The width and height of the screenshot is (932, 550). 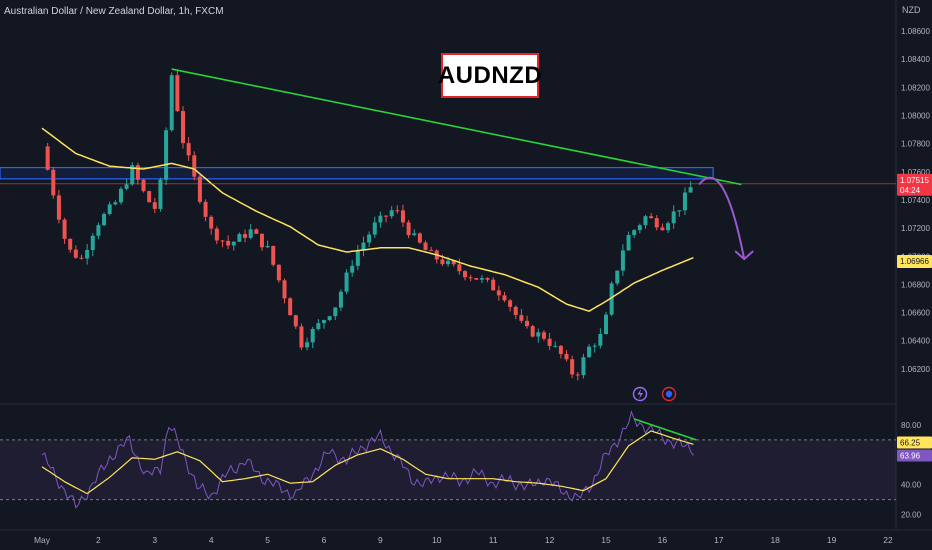 I want to click on rsi-trendline, so click(x=665, y=429).